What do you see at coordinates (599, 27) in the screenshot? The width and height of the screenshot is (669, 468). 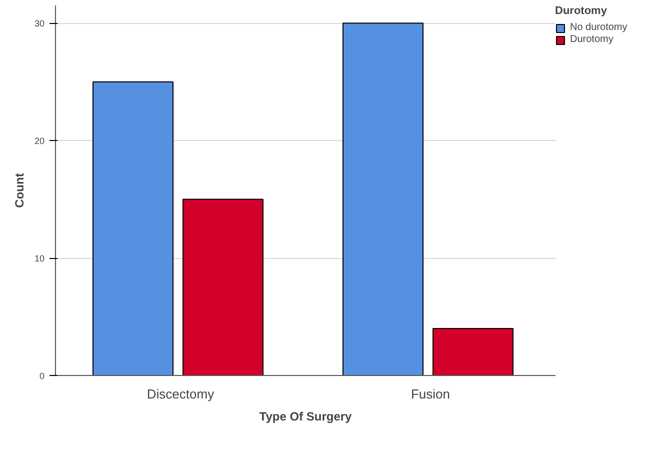 I see `legend-label: No durotomy` at bounding box center [599, 27].